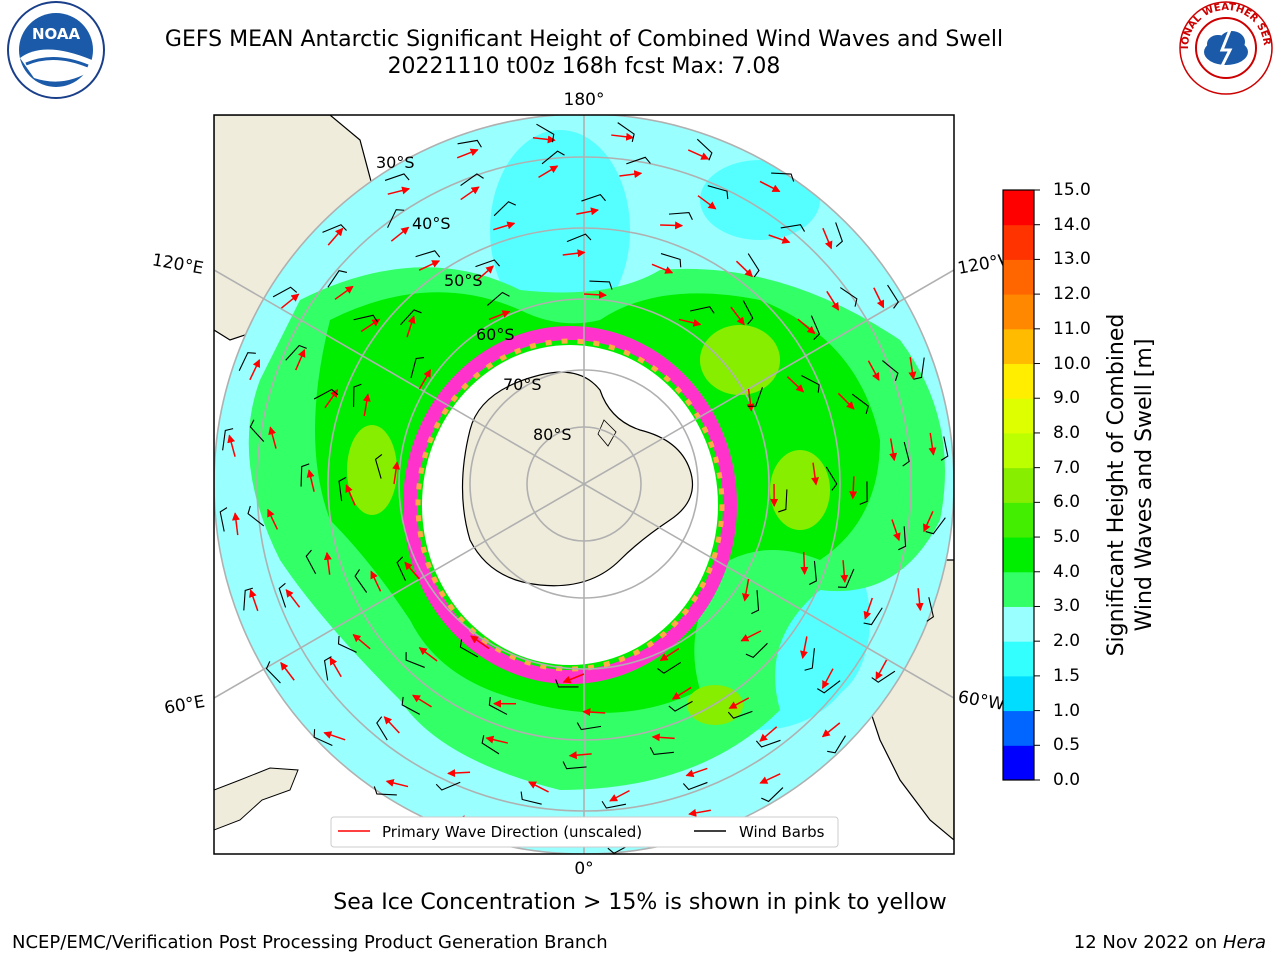  What do you see at coordinates (1072, 363) in the screenshot?
I see `colorbar-tick-label: 10.0` at bounding box center [1072, 363].